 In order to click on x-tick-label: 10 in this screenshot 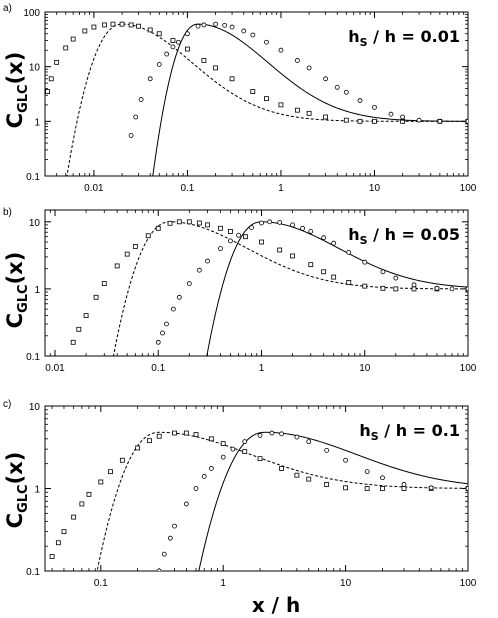, I will do `click(346, 583)`.